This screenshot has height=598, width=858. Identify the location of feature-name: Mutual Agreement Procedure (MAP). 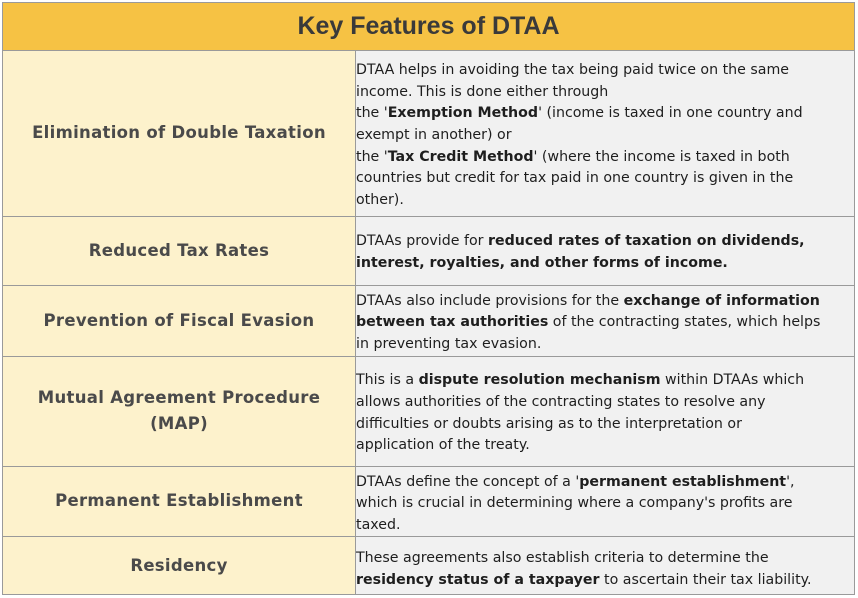
(179, 411).